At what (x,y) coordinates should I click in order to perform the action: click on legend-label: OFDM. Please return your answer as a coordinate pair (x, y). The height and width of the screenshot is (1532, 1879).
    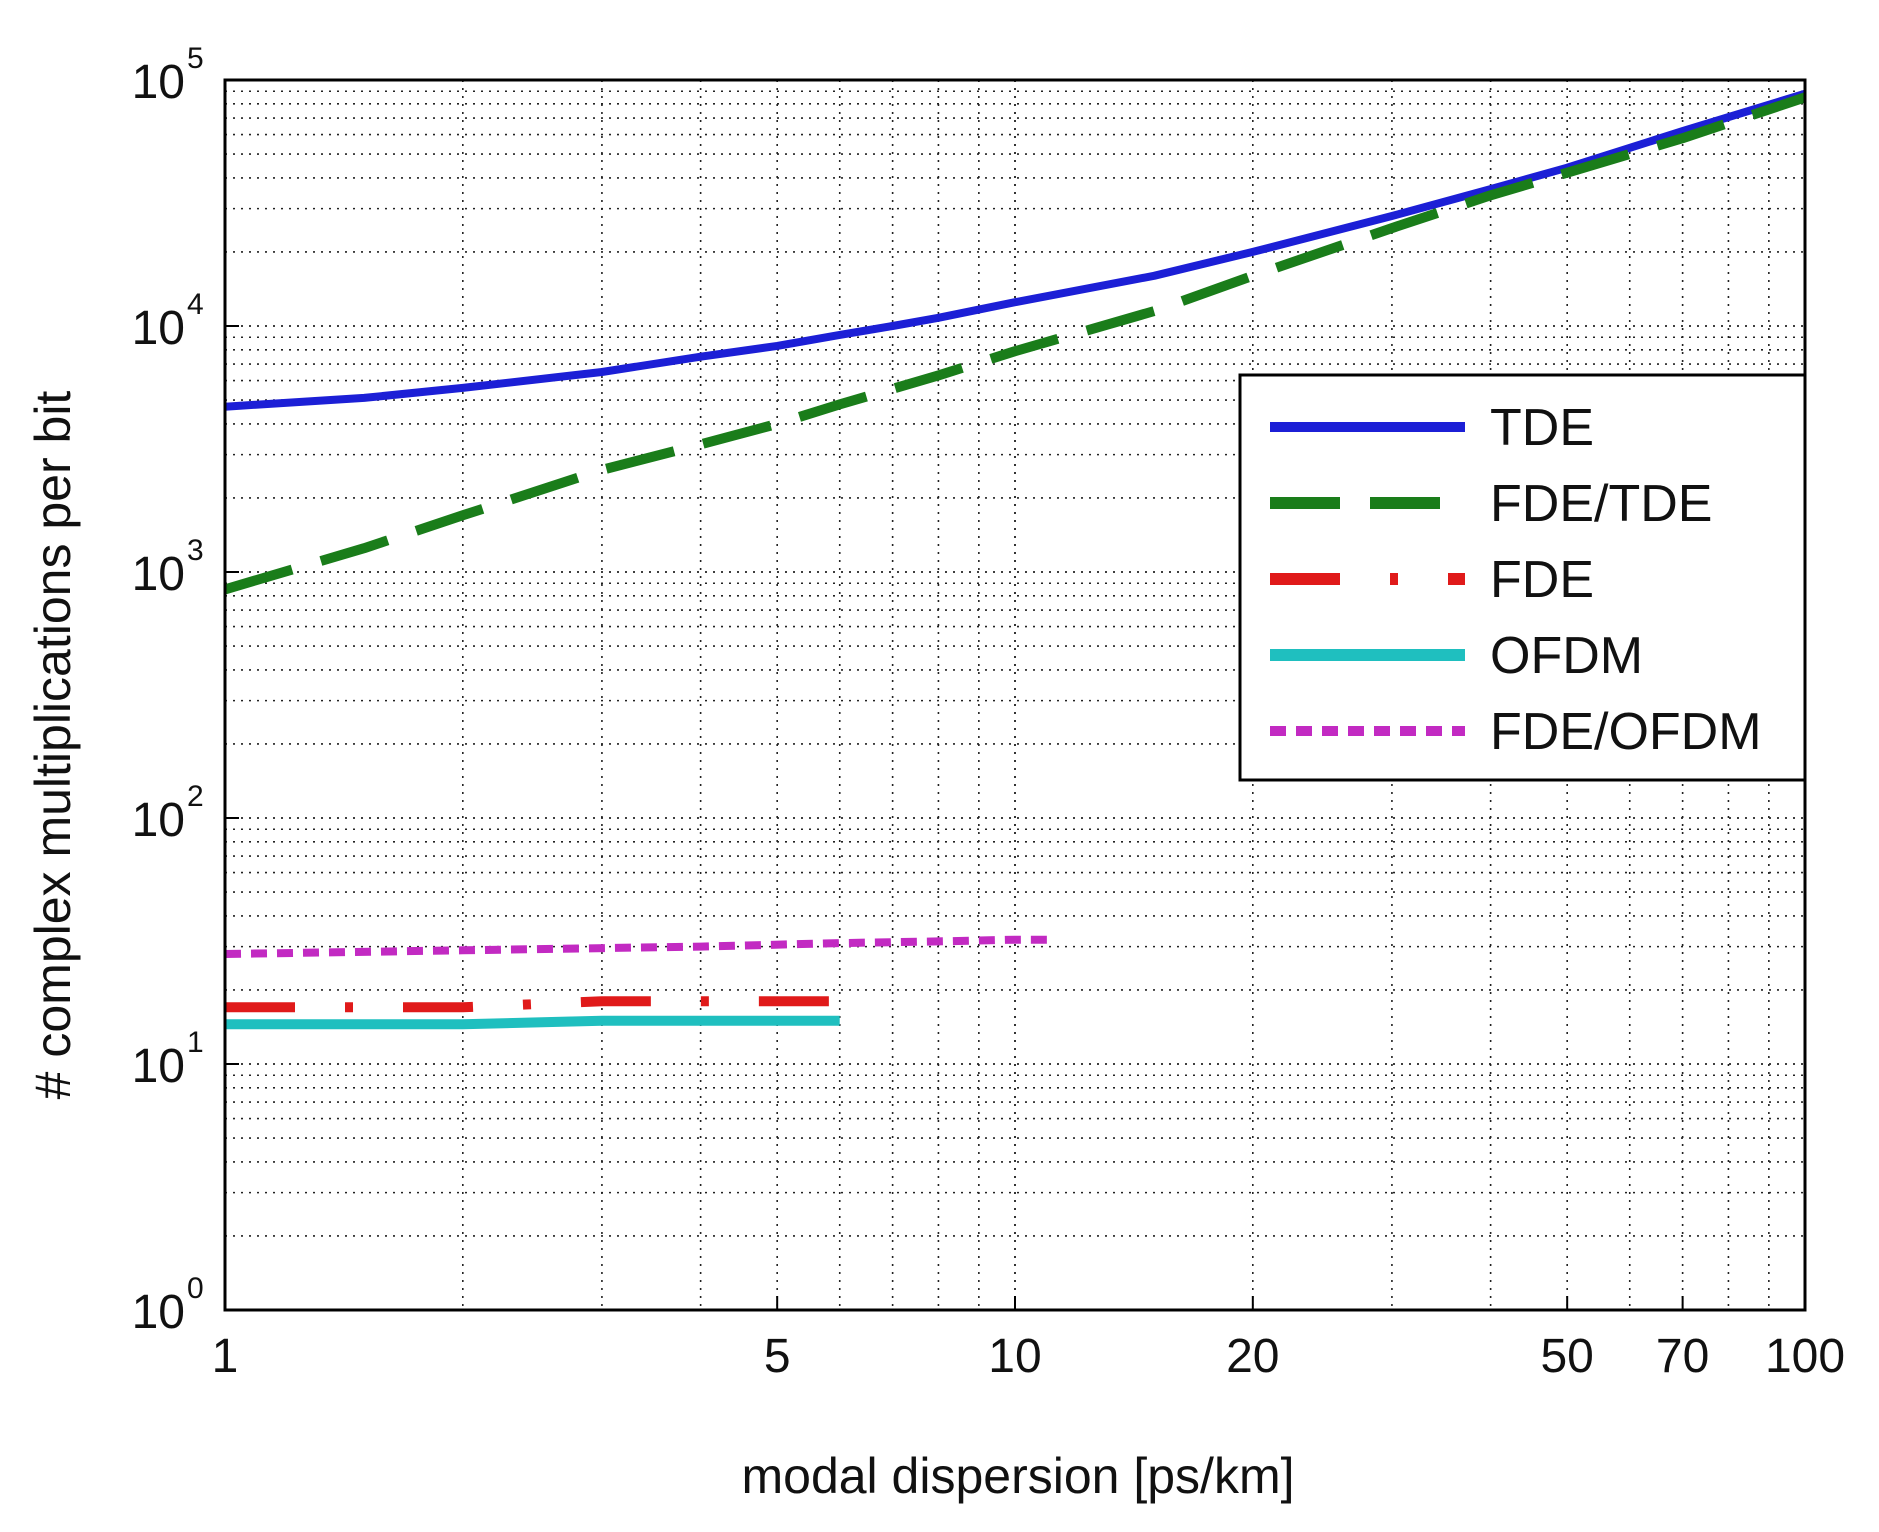
    Looking at the image, I should click on (1566, 656).